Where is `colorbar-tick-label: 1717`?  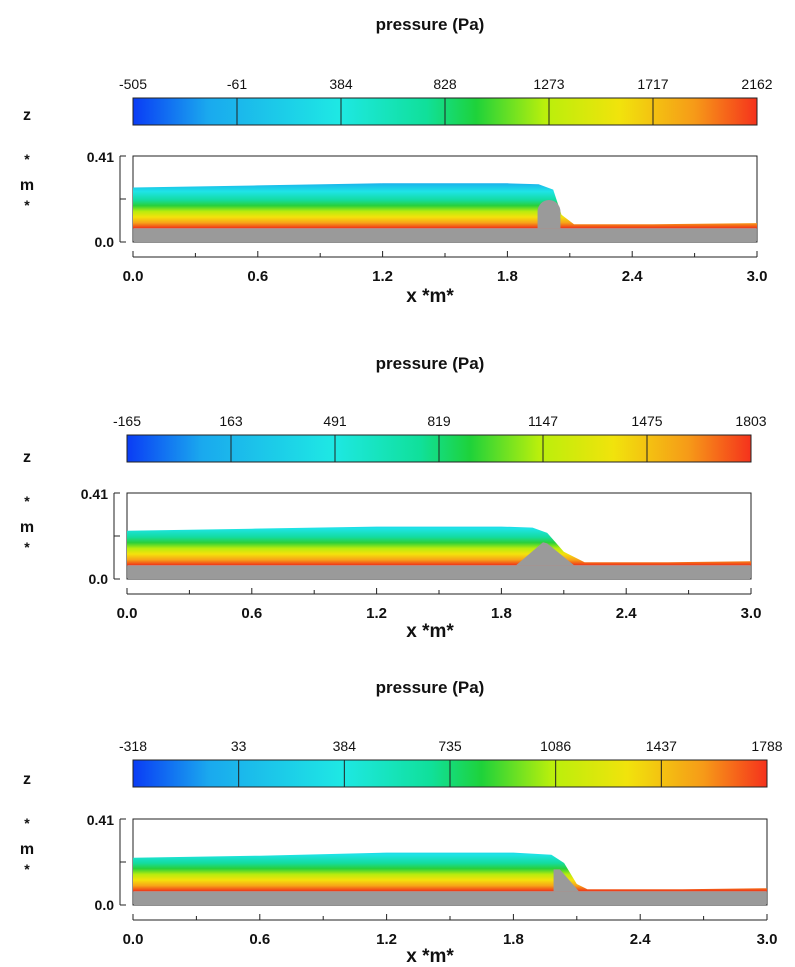 colorbar-tick-label: 1717 is located at coordinates (652, 84).